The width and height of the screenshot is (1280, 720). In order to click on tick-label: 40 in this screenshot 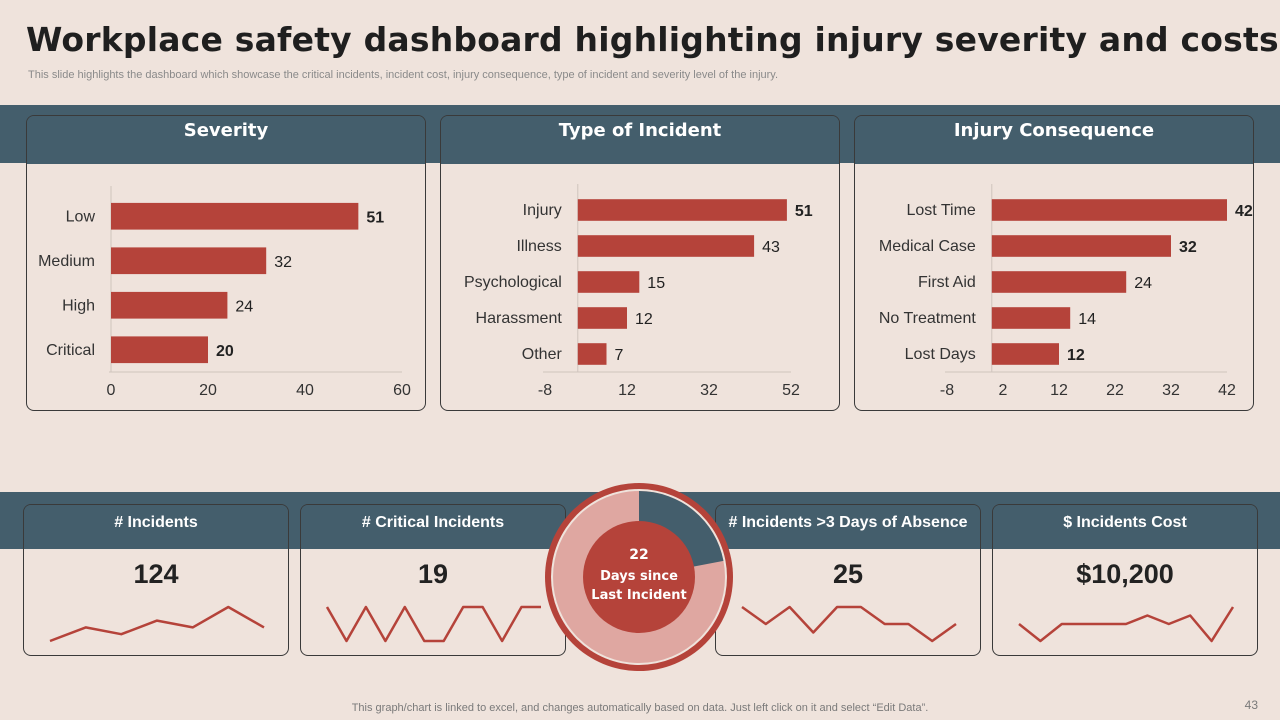, I will do `click(305, 390)`.